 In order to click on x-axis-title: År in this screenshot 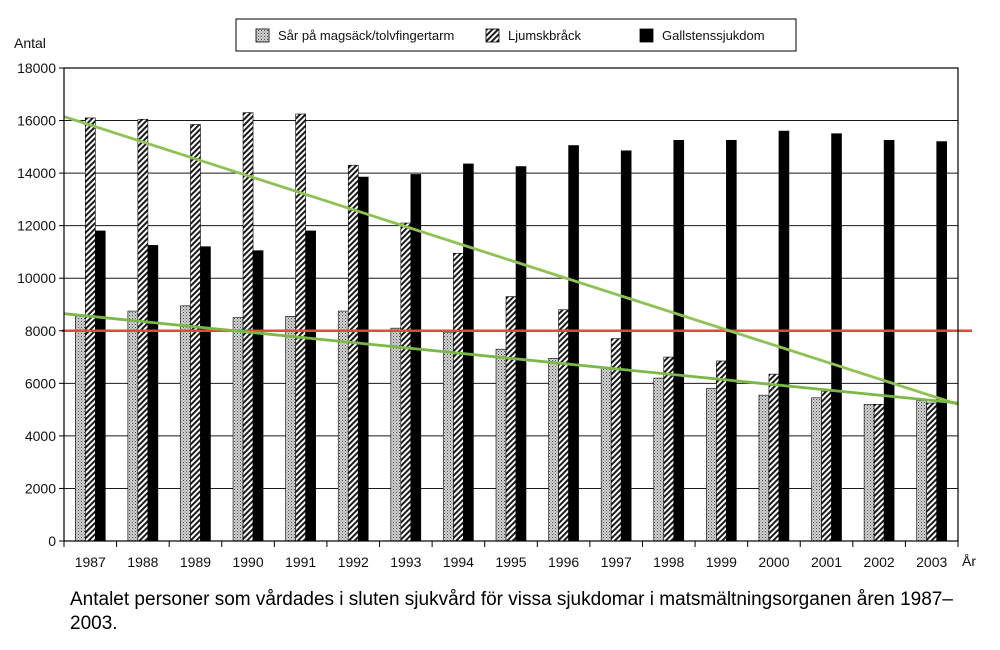, I will do `click(969, 561)`.